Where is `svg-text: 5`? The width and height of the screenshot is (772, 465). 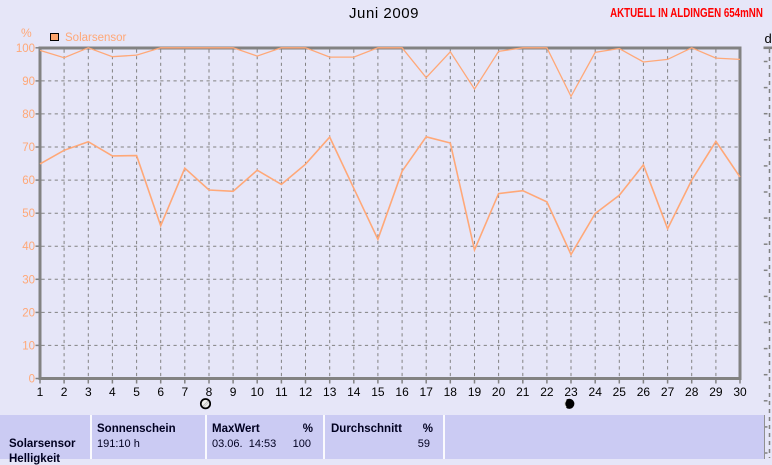
svg-text: 5 is located at coordinates (136, 392).